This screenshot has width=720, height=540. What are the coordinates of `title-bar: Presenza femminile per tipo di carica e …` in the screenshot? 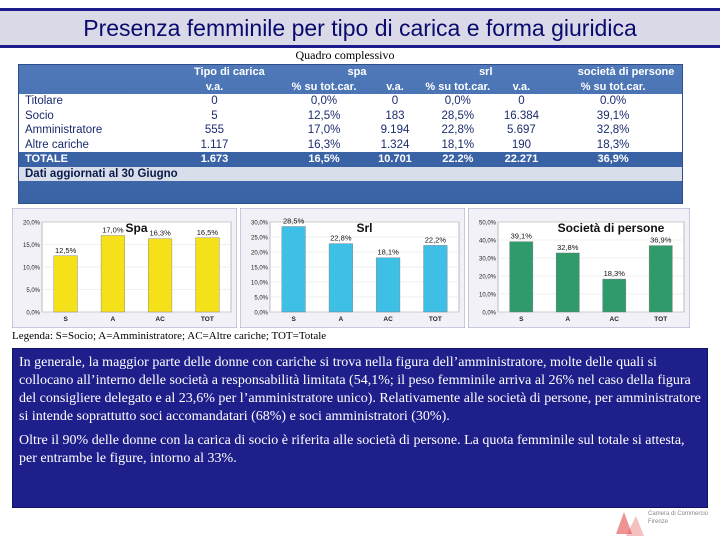 It's located at (360, 28).